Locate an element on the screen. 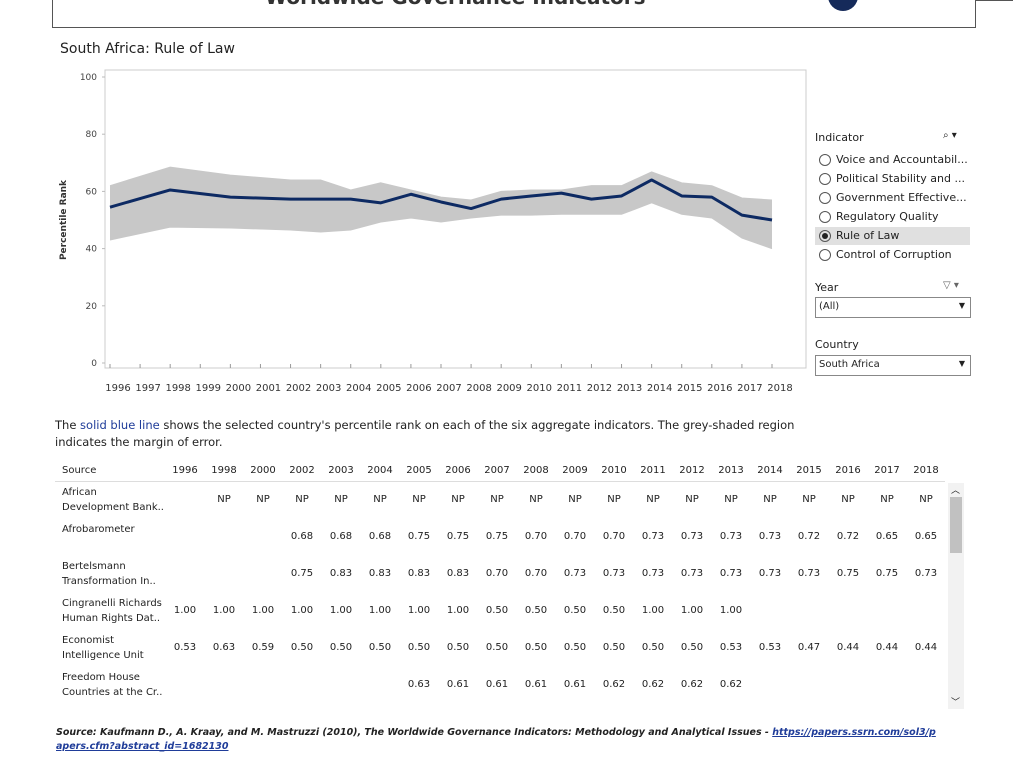 The image size is (1013, 768). row-label: Economist Intelligence Unit is located at coordinates (103, 648).